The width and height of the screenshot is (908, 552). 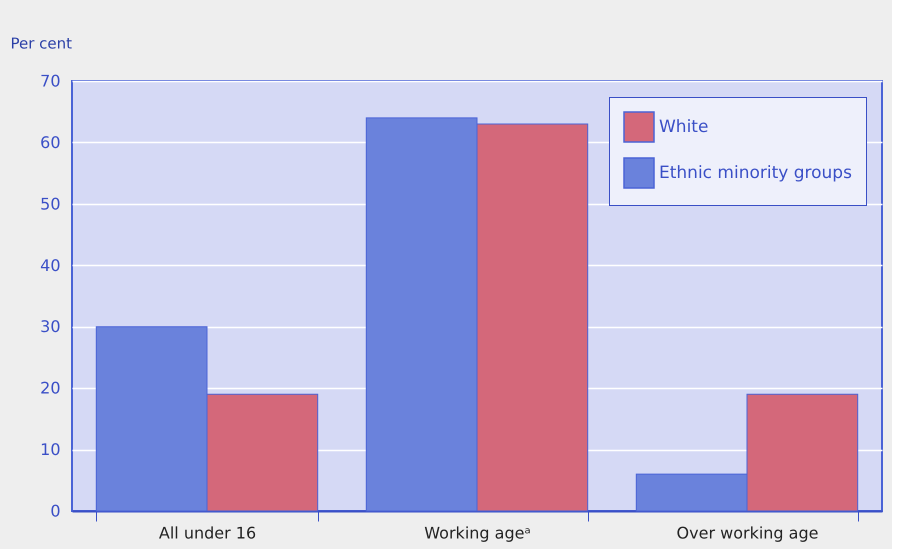 What do you see at coordinates (747, 533) in the screenshot?
I see `x-tick-label: Over working age` at bounding box center [747, 533].